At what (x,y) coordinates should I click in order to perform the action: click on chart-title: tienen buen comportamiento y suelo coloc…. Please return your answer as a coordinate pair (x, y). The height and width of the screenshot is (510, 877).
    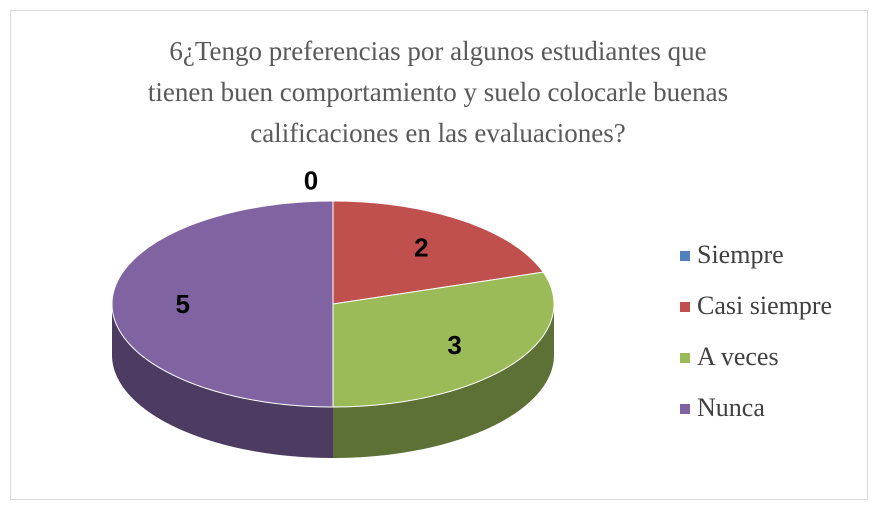
    Looking at the image, I should click on (438, 92).